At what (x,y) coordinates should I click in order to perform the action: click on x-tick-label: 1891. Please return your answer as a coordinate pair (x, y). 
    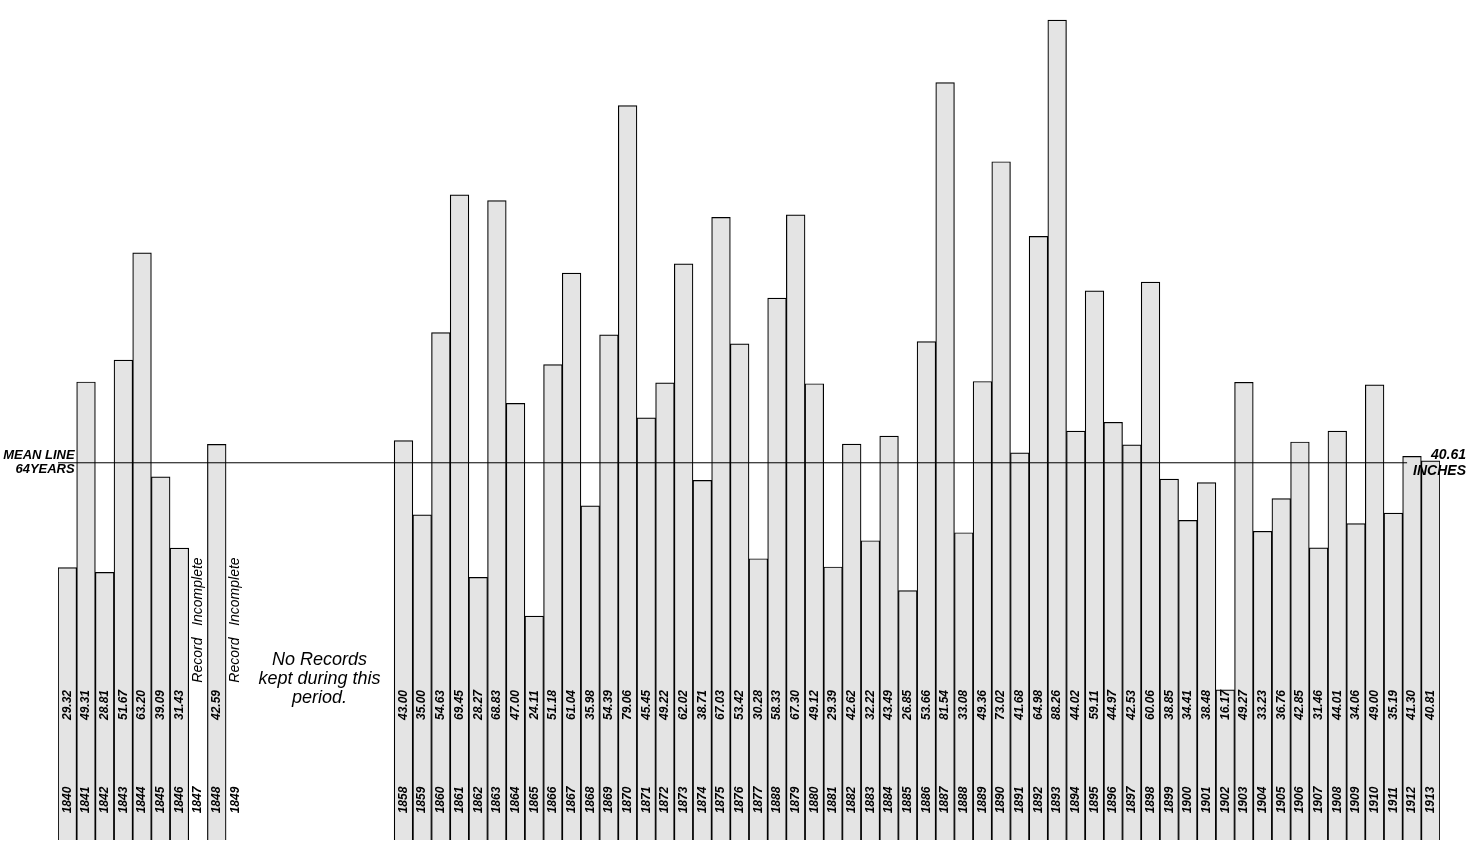
    Looking at the image, I should click on (1019, 800).